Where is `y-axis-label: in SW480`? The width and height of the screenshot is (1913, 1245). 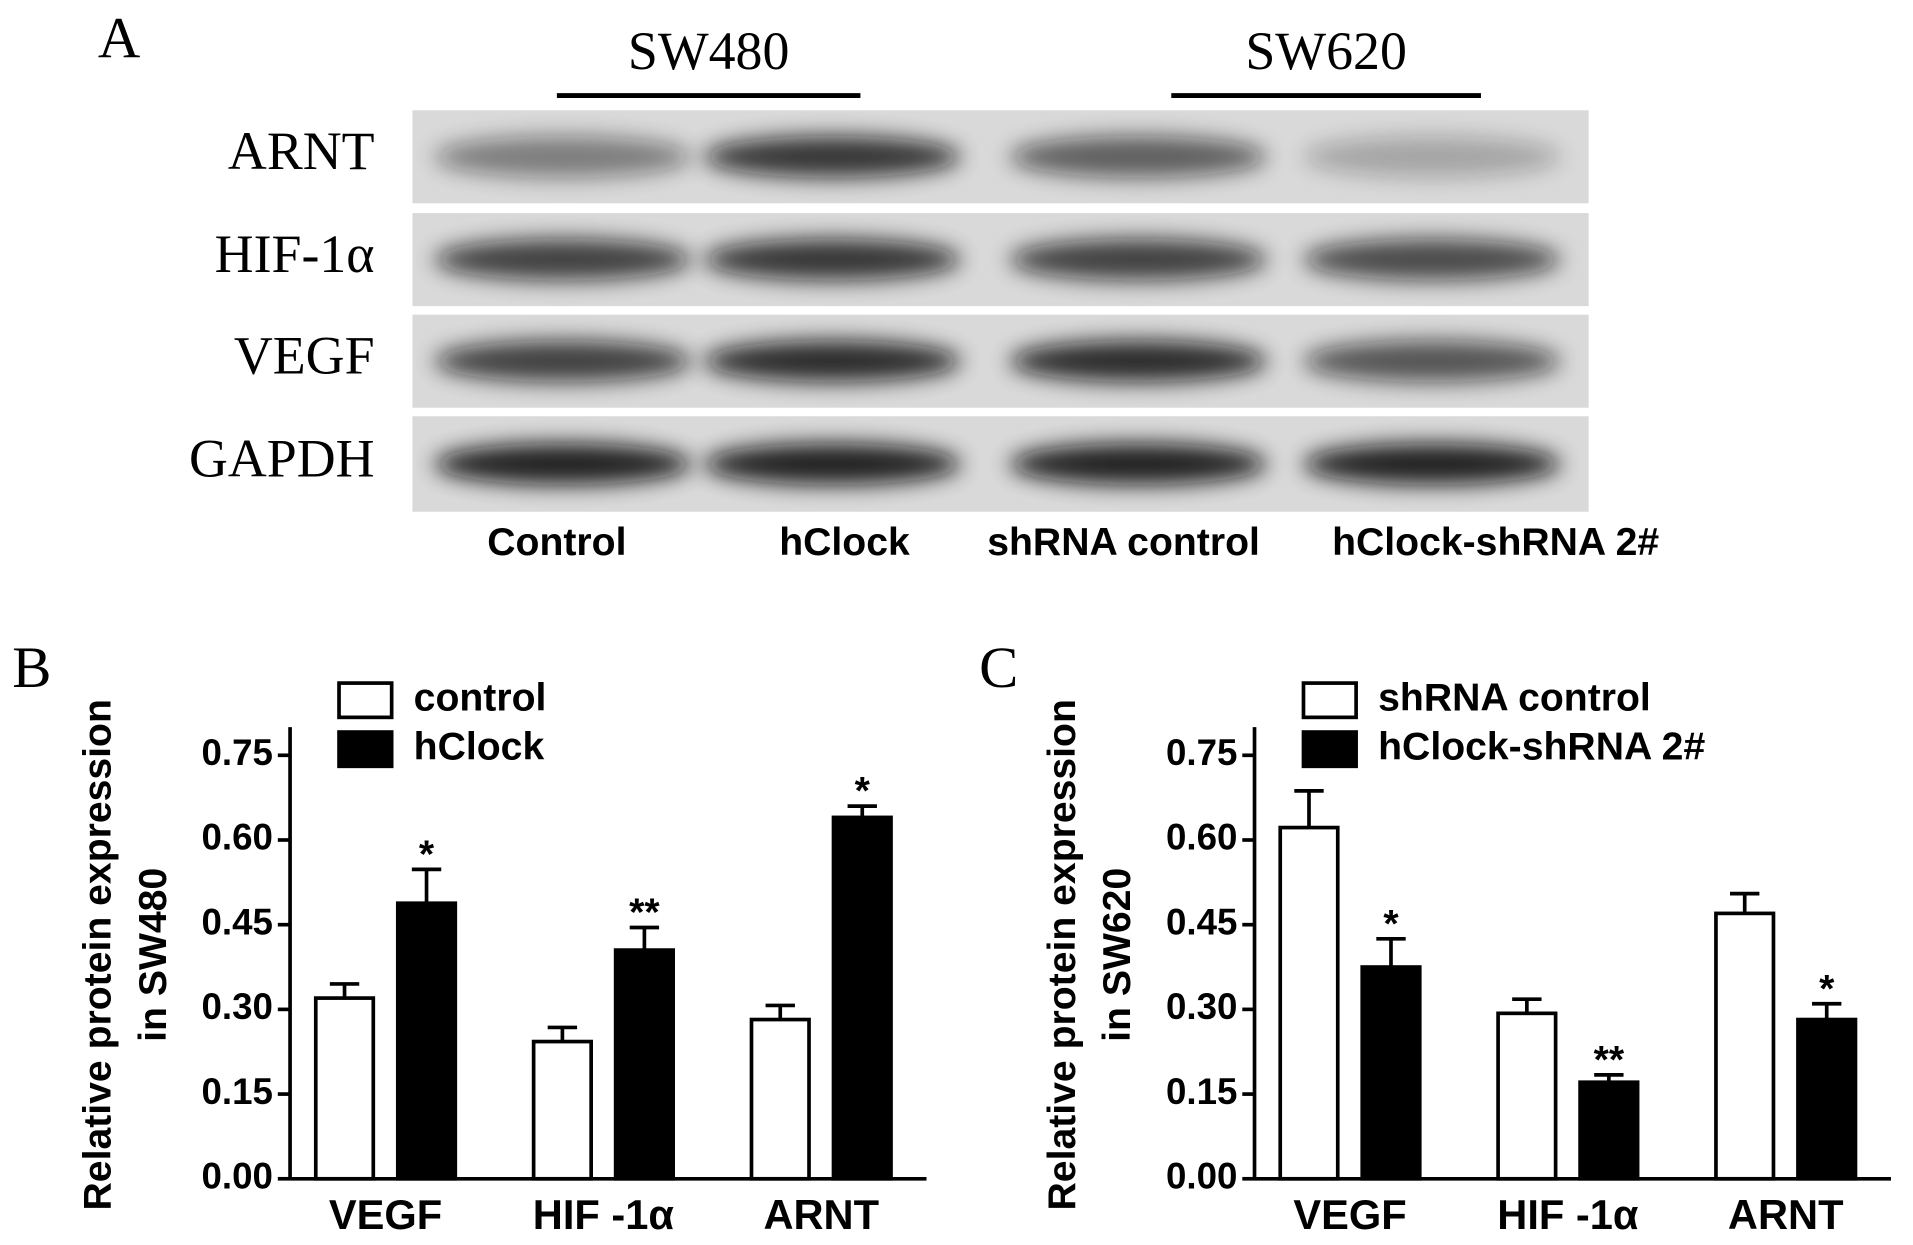 y-axis-label: in SW480 is located at coordinates (153, 955).